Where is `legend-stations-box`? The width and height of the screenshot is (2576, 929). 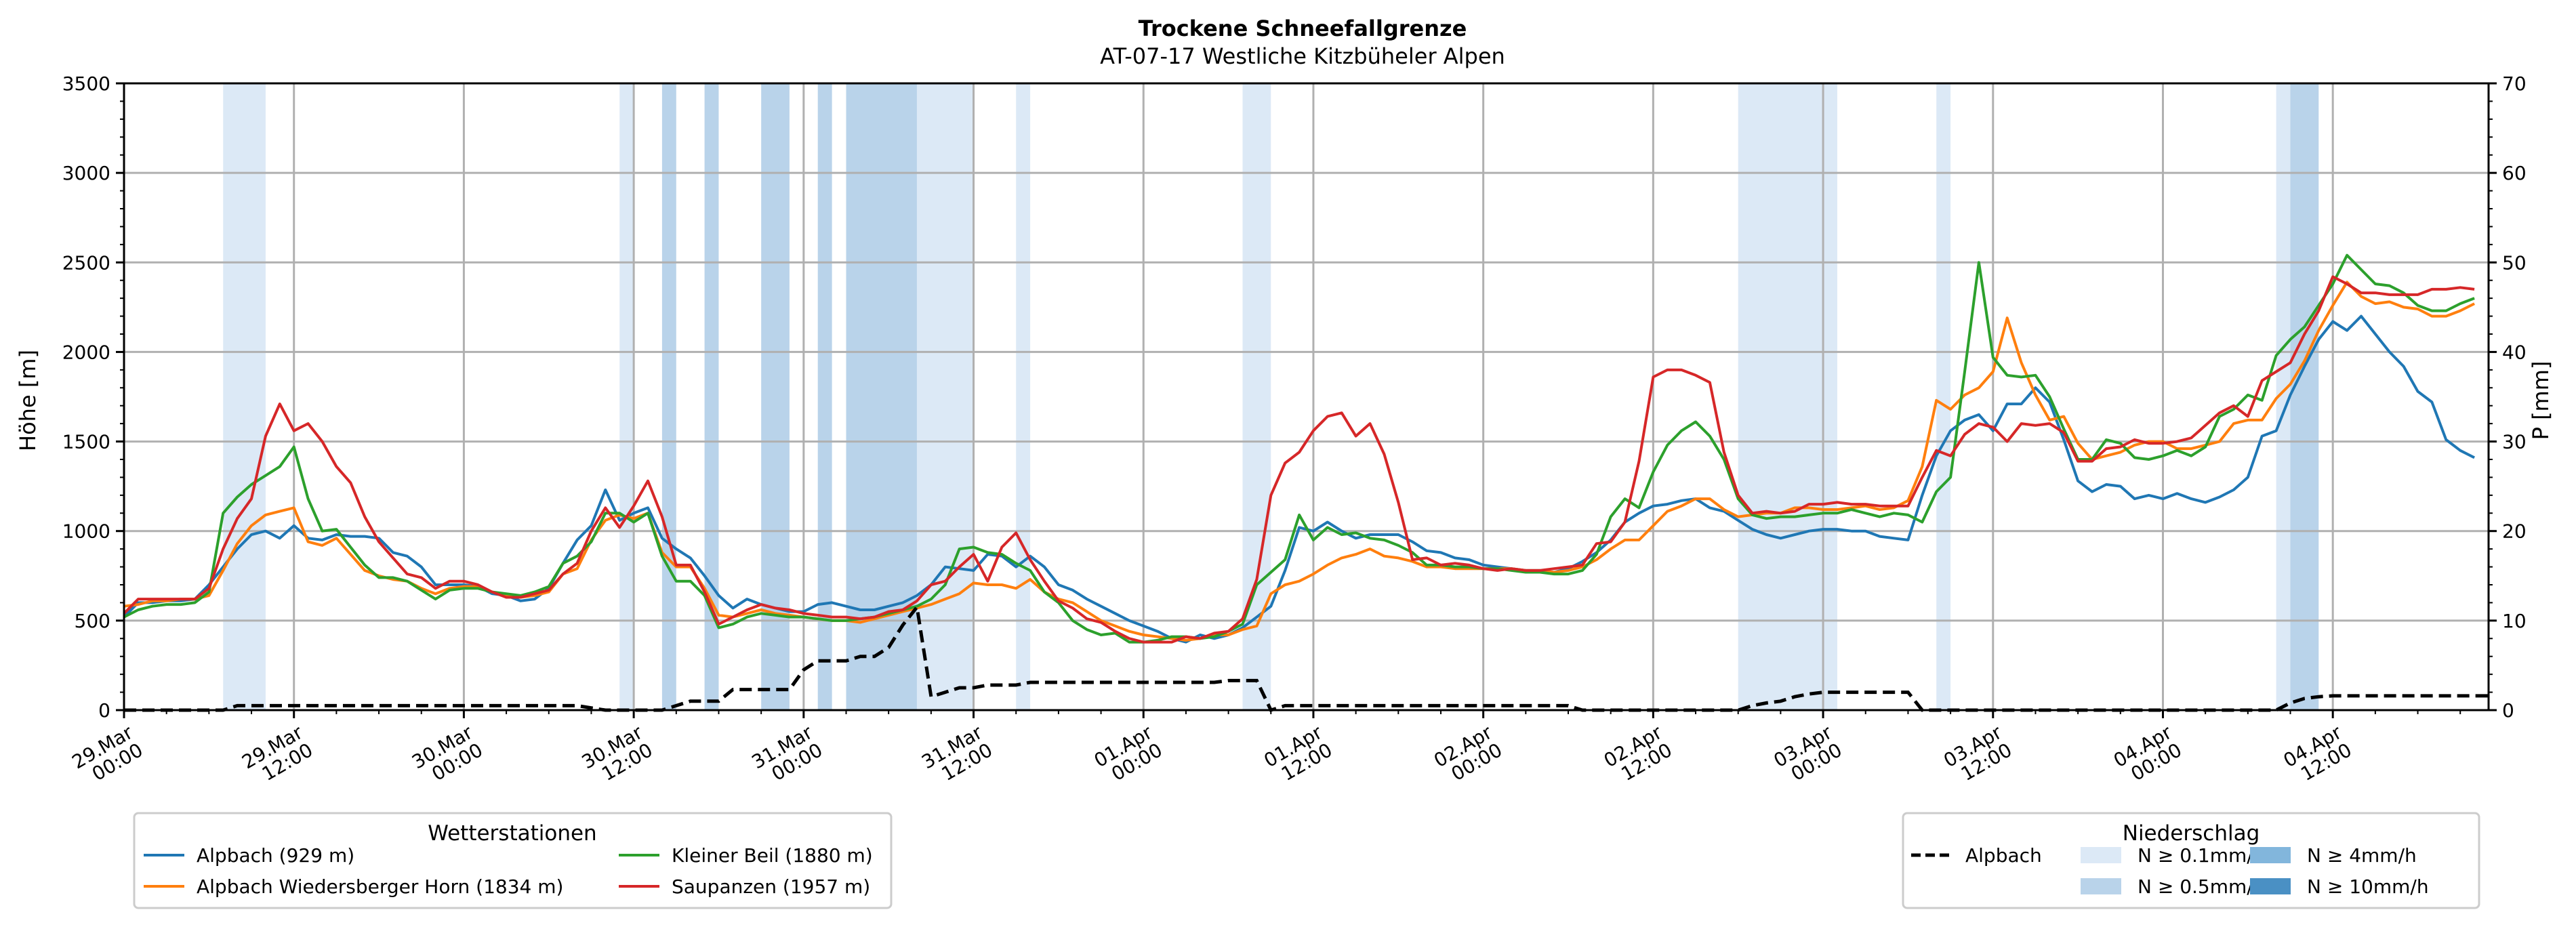
legend-stations-box is located at coordinates (513, 860).